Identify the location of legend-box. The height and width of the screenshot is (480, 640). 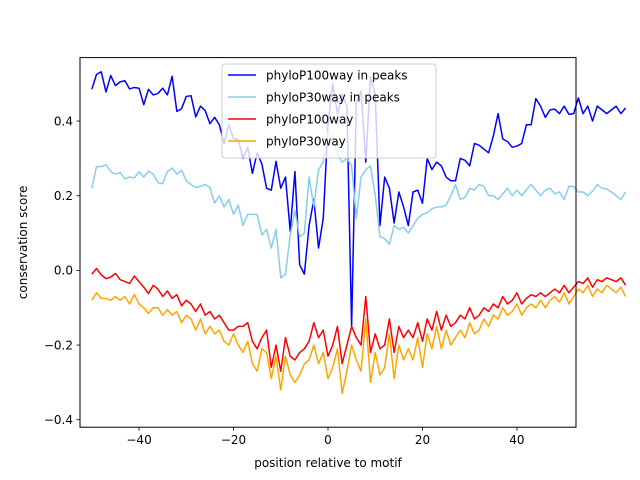
(329, 111).